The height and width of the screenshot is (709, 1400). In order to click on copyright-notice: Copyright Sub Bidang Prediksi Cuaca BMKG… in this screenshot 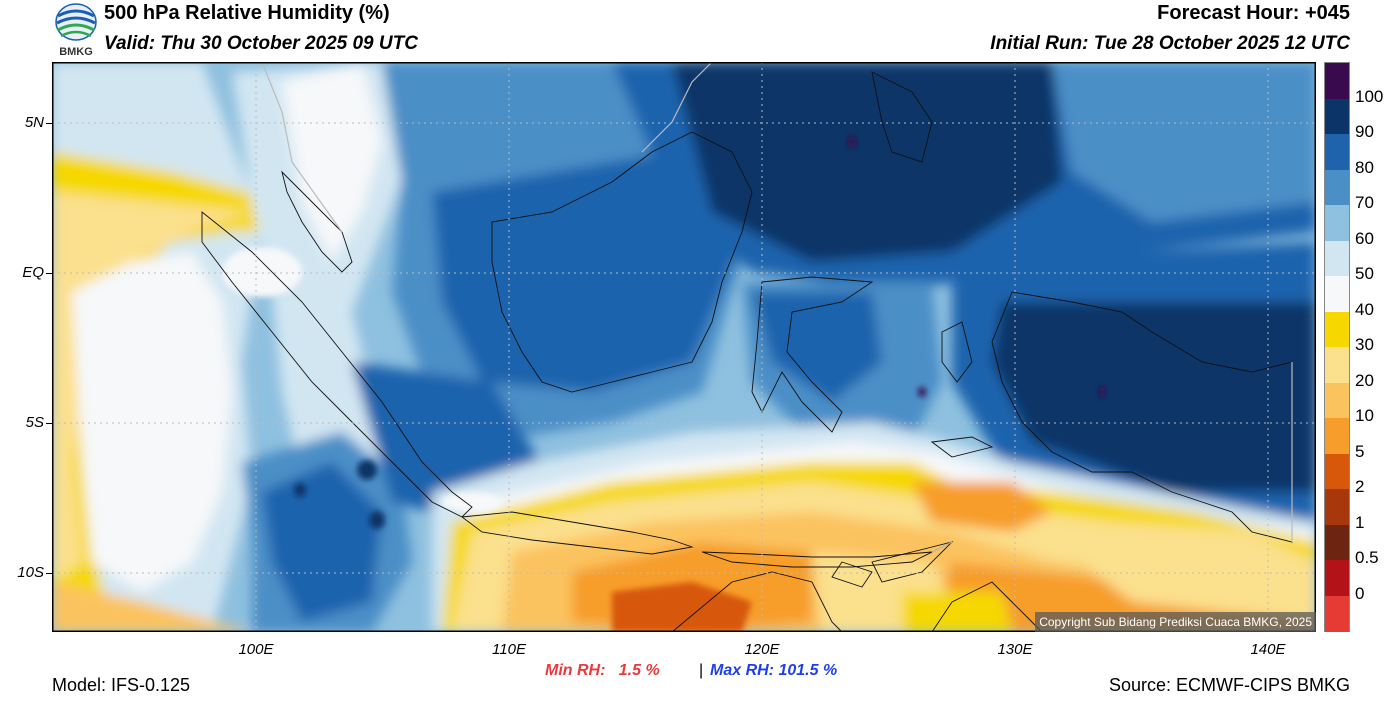, I will do `click(1175, 622)`.